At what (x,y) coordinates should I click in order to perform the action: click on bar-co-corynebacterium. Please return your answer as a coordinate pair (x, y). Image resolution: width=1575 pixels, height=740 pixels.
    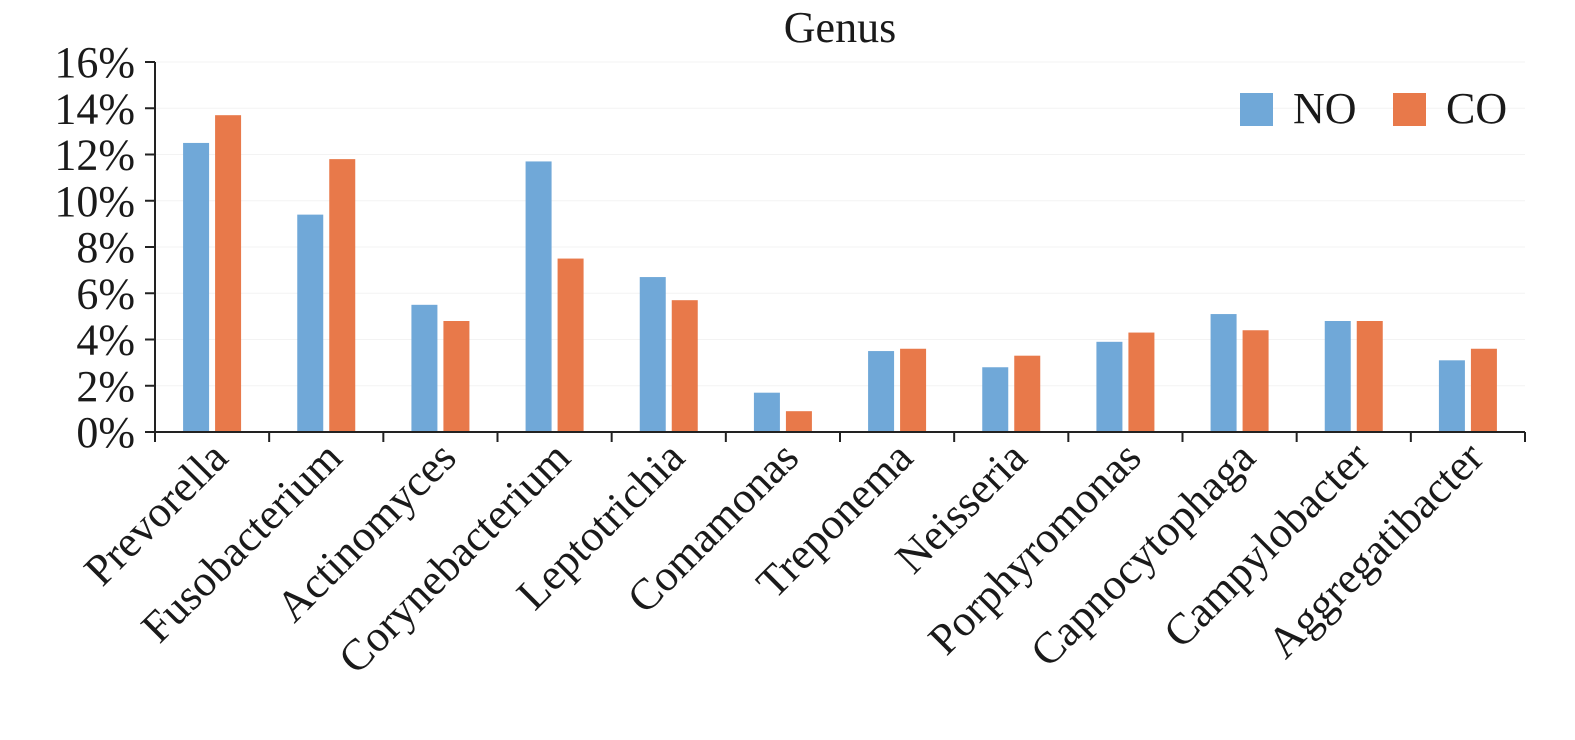
    Looking at the image, I should click on (570, 345).